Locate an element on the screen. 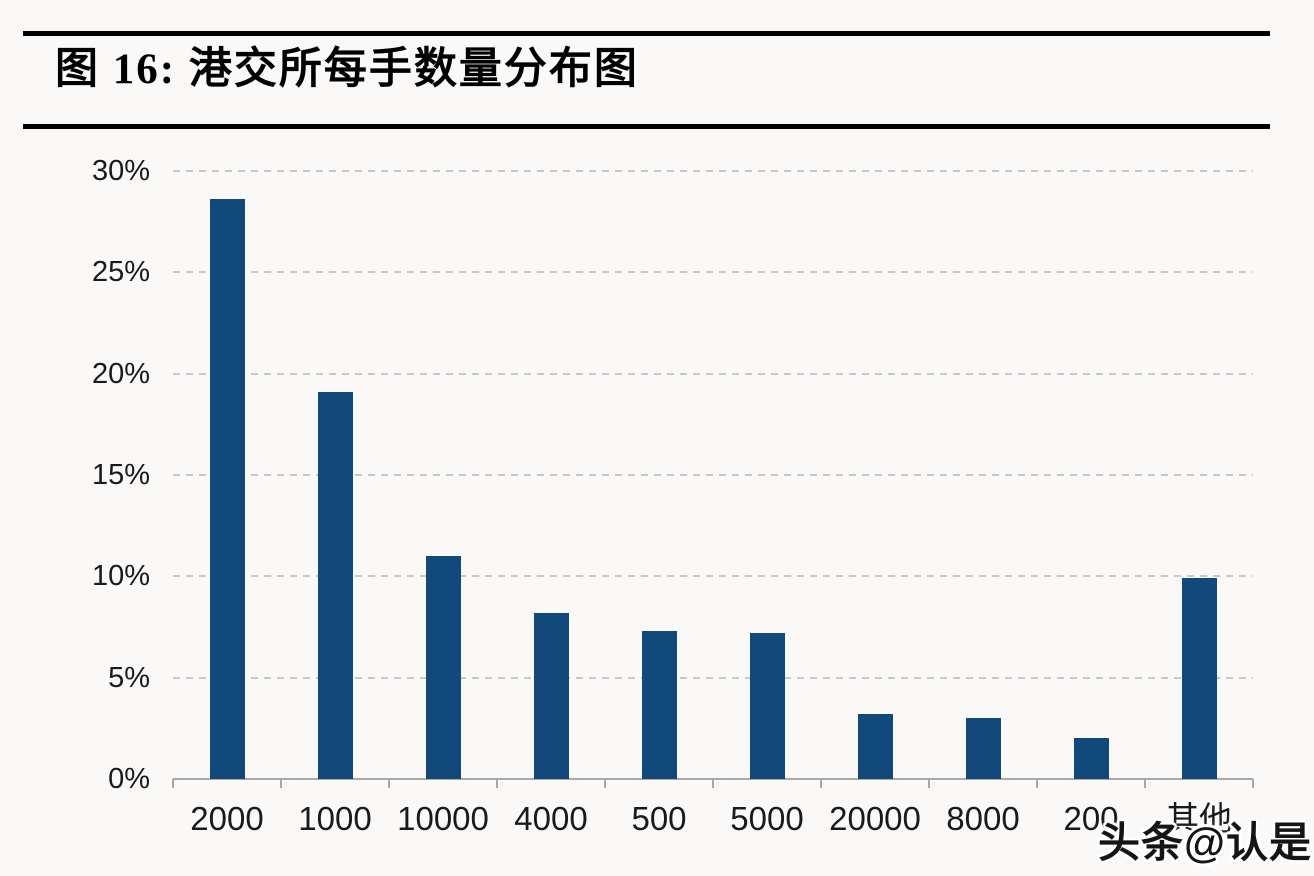  x-axis-label-2000: 2000 is located at coordinates (227, 818).